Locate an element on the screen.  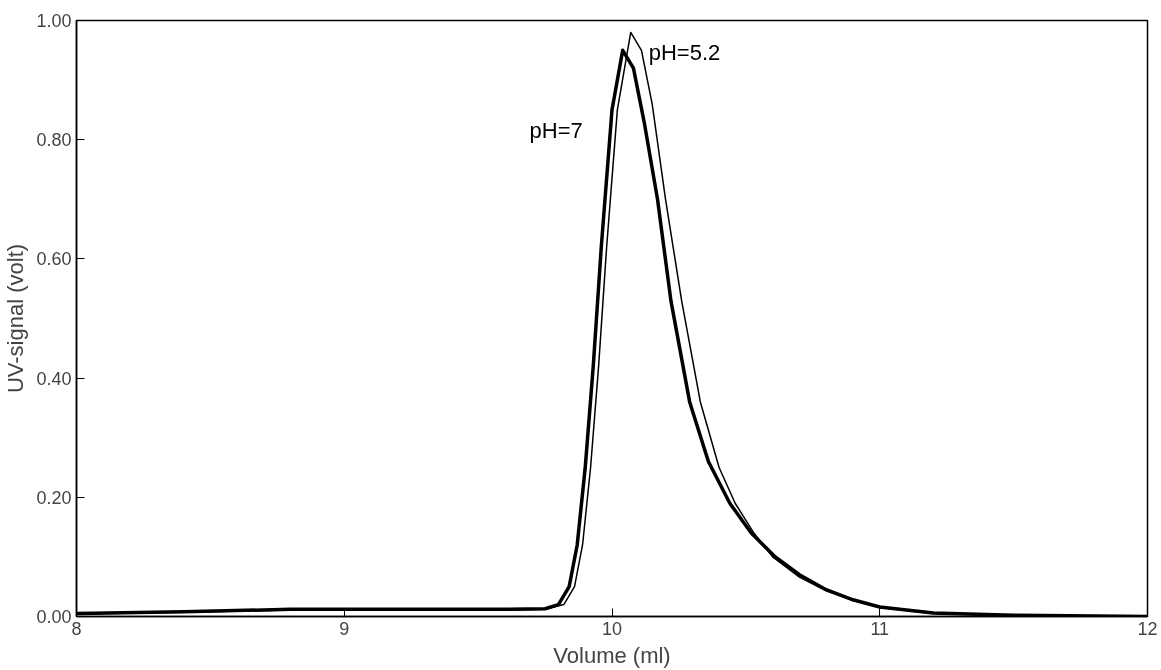
y-tick-label: 1.00 is located at coordinates (54, 21).